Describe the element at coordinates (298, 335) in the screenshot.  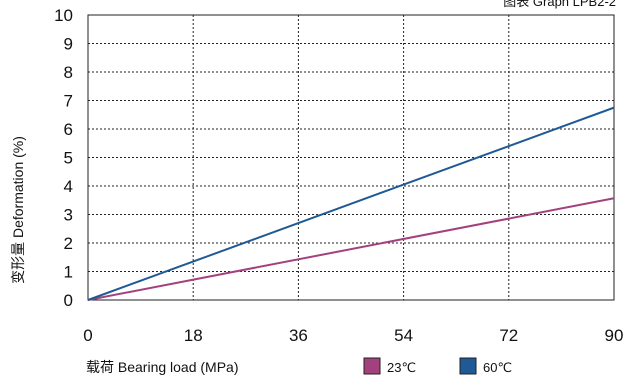
I see `x-tick-label: 36` at that location.